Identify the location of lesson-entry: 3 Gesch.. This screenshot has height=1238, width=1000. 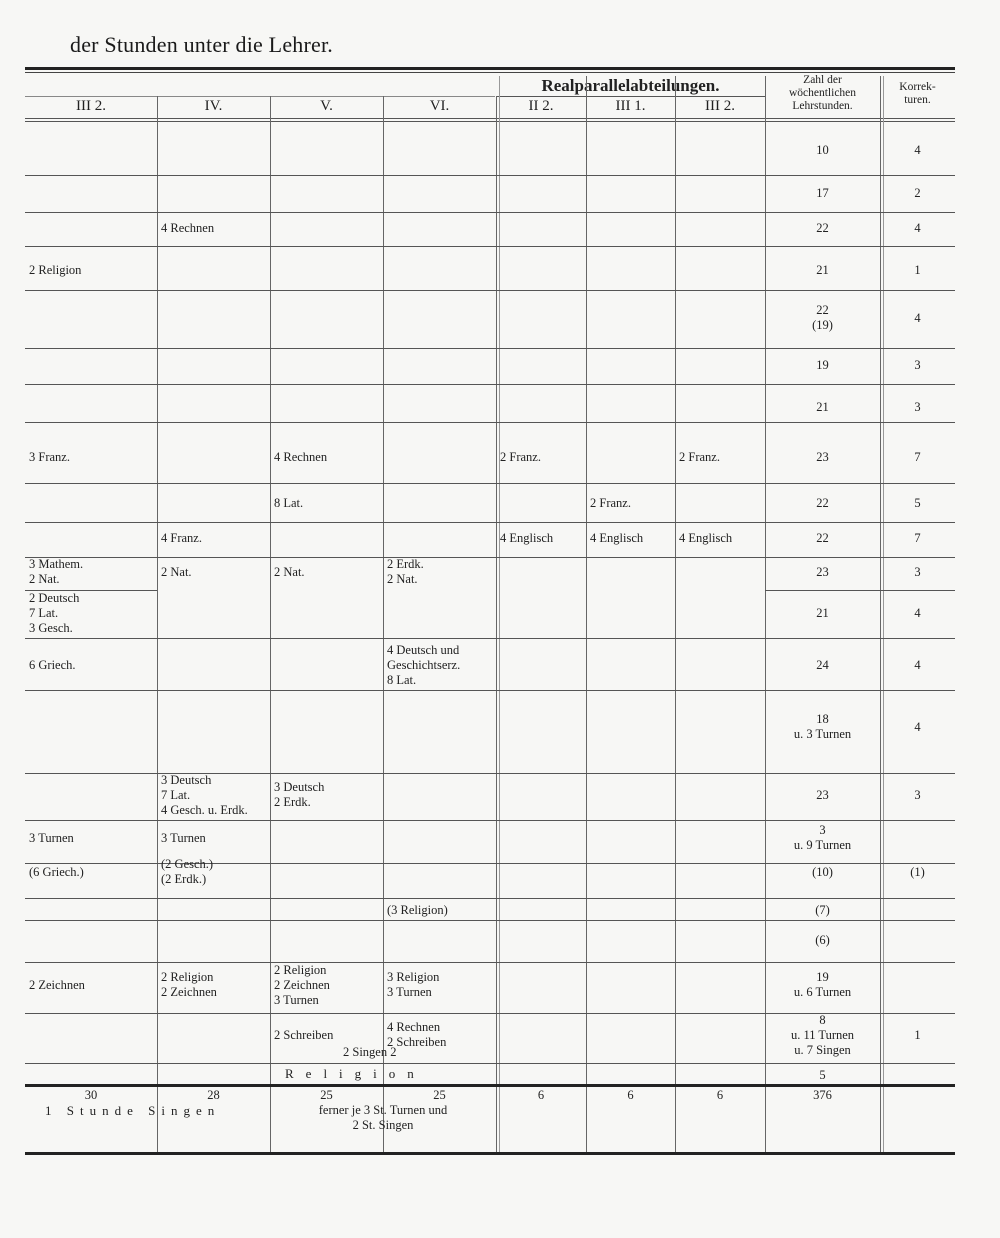
(51, 627).